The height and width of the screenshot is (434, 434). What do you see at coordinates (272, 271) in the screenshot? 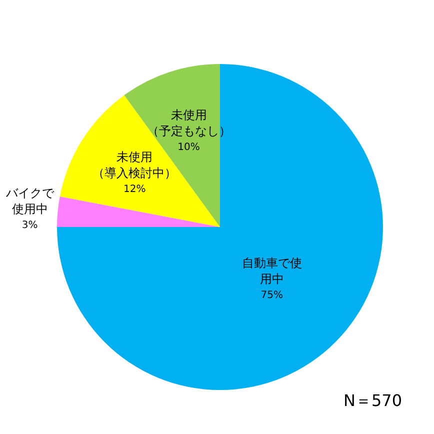
I see `slice-label: 自動車で使用中` at bounding box center [272, 271].